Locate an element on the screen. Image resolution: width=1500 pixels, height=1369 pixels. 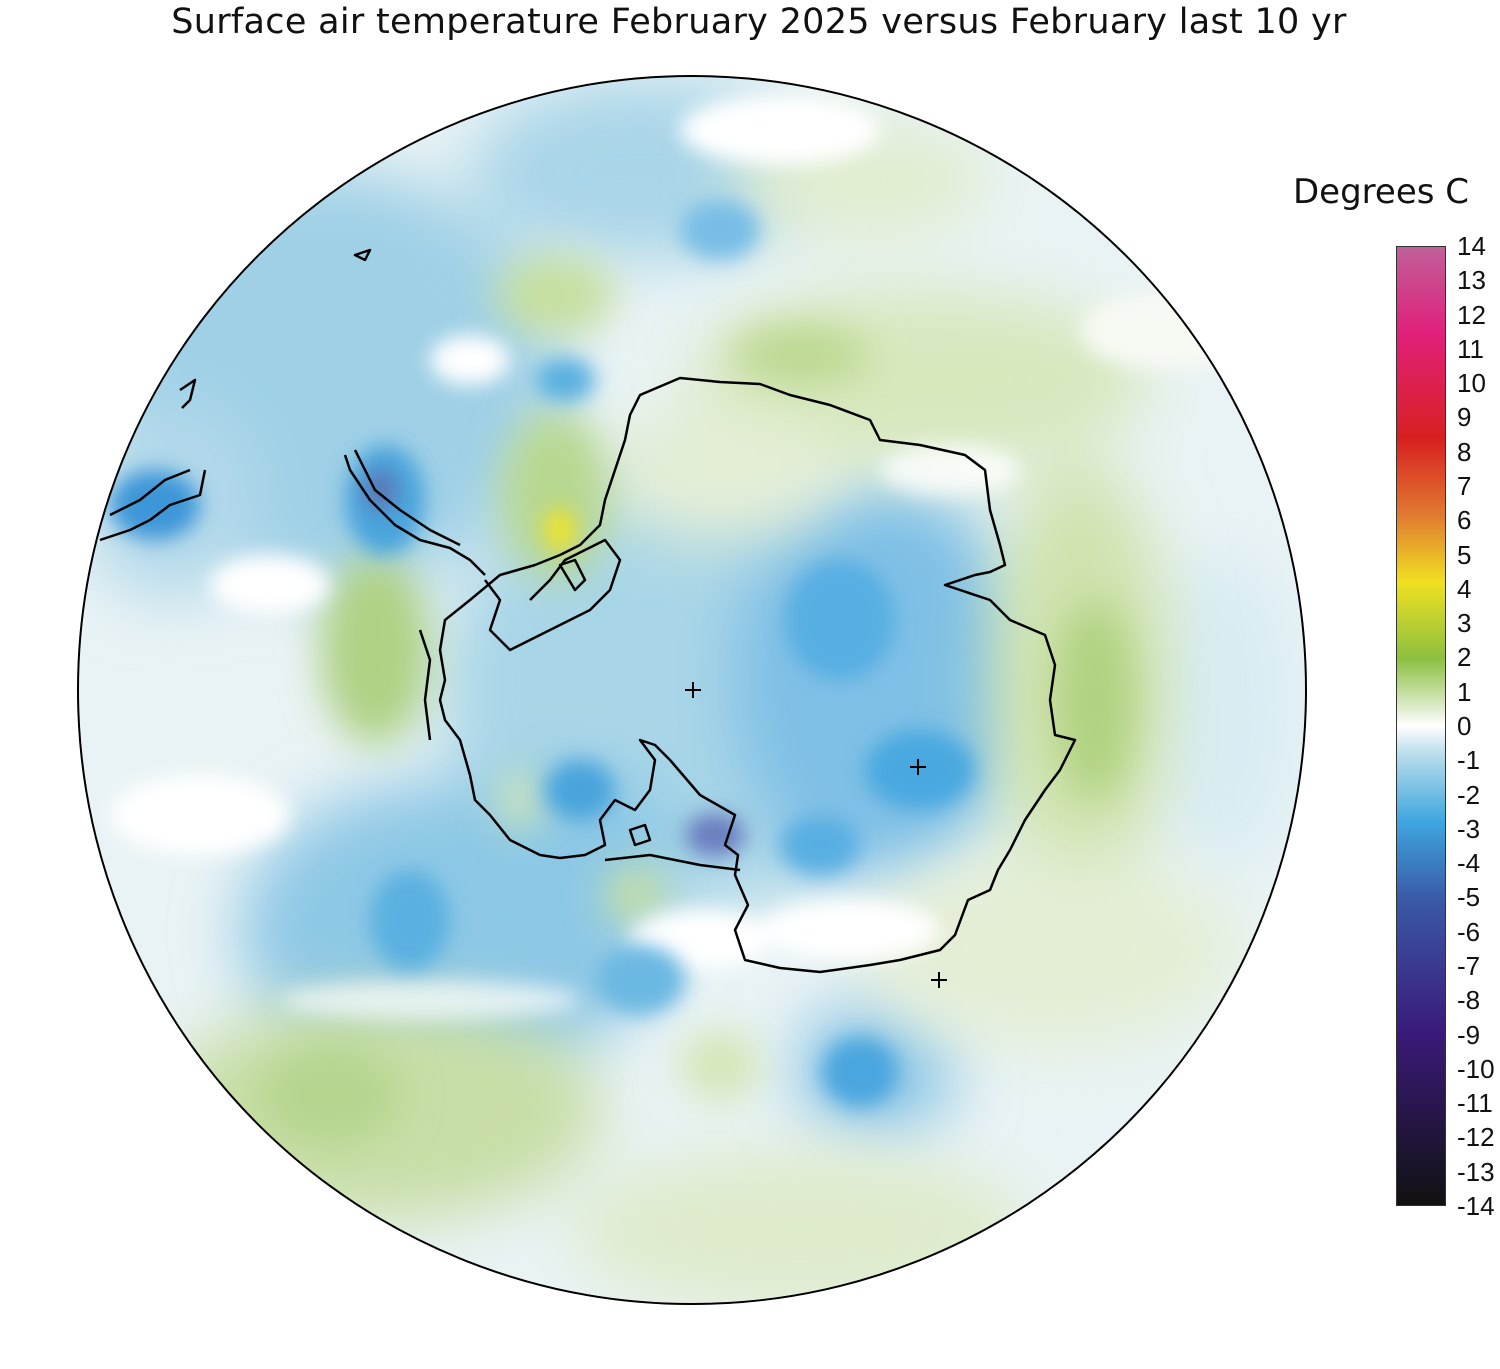
colorbar-tick-label: -14 is located at coordinates (1476, 1206).